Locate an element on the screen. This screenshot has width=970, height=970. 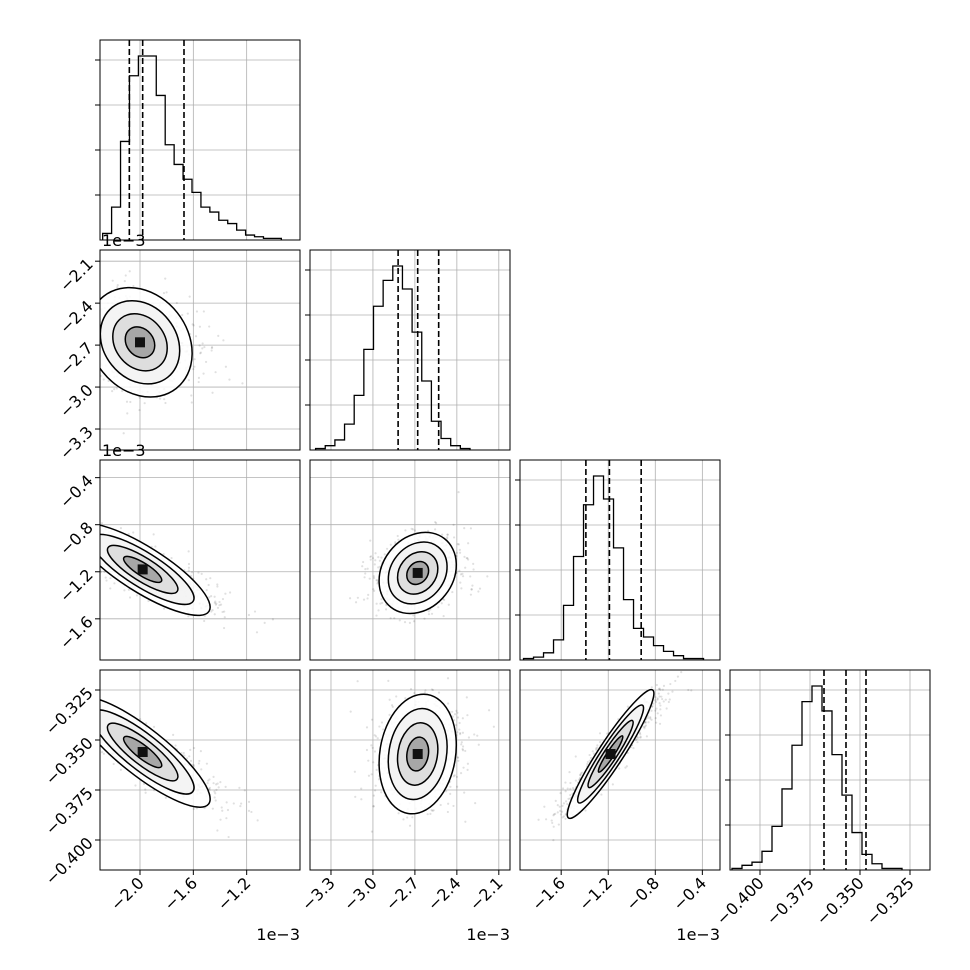
histogram-panel-3: −0.400−0.375−0.350−0.325 is located at coordinates (822, 799).